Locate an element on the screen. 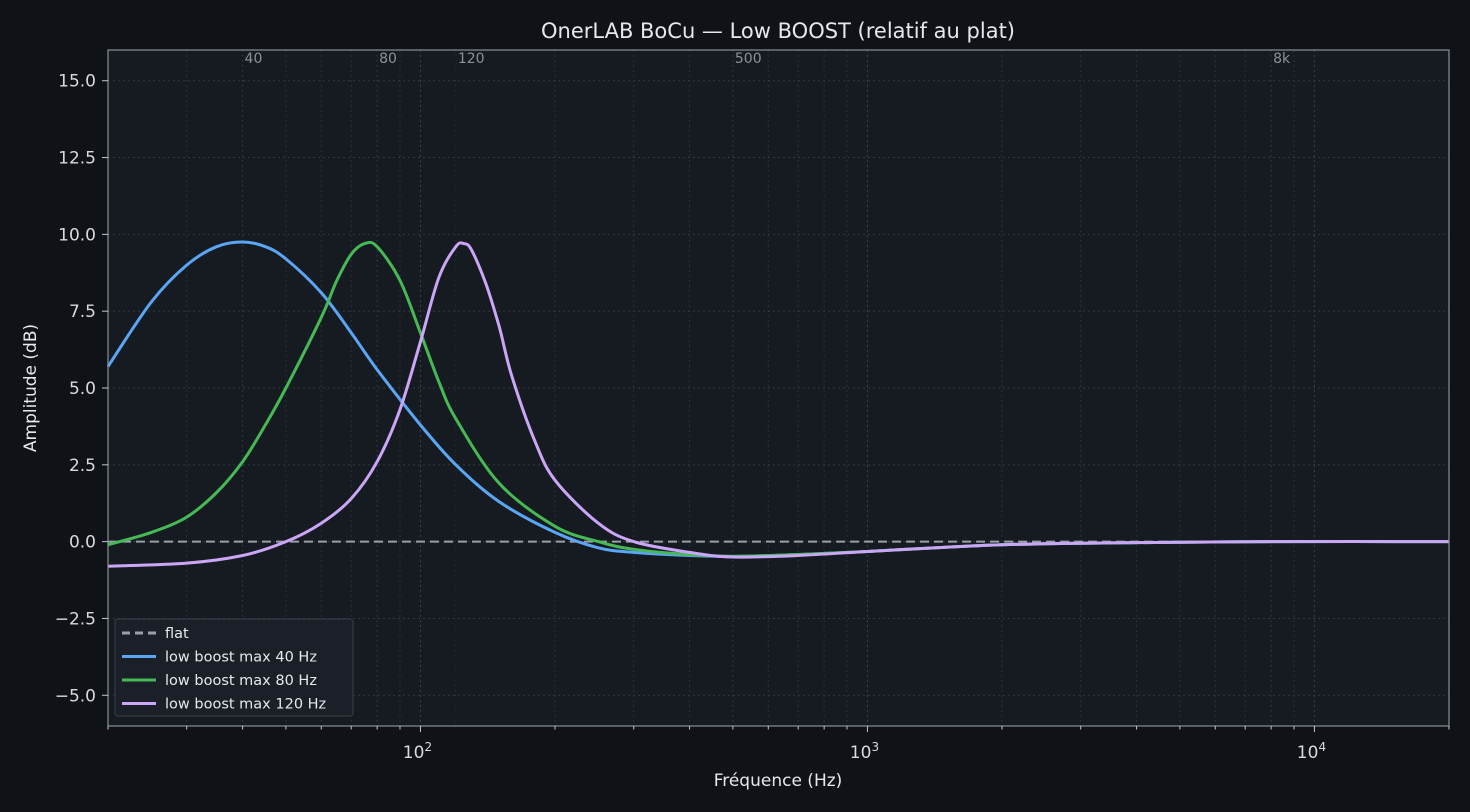 The height and width of the screenshot is (812, 1470). y-tick-label: 2.5 is located at coordinates (82, 466).